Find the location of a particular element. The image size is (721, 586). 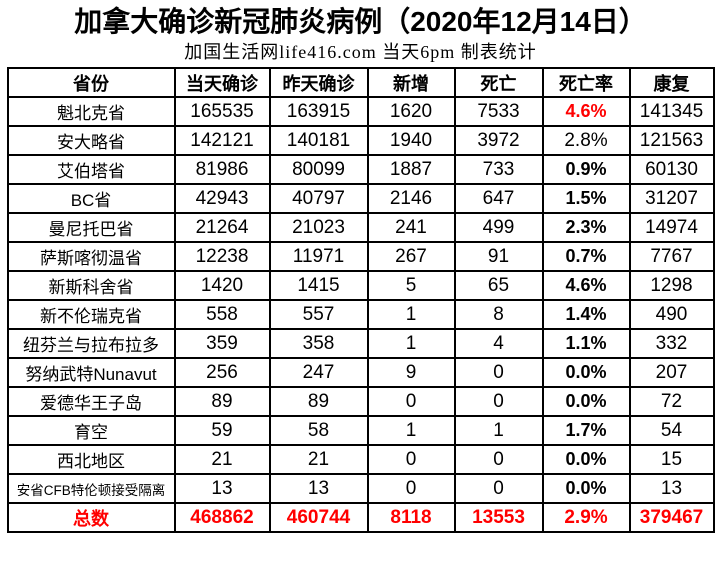

value-cell: 81986 is located at coordinates (222, 169).